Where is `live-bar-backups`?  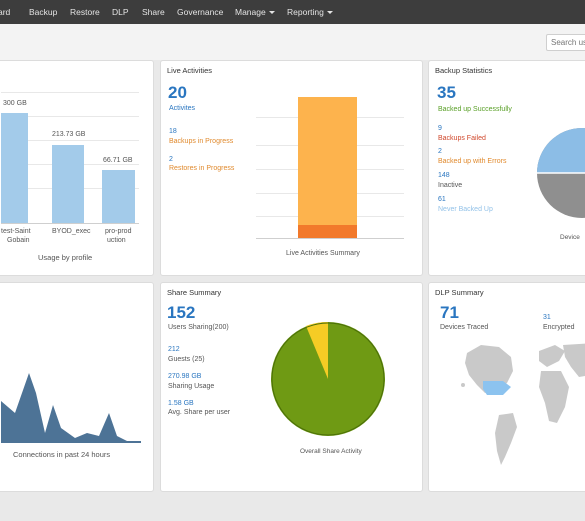
live-bar-backups is located at coordinates (327, 161).